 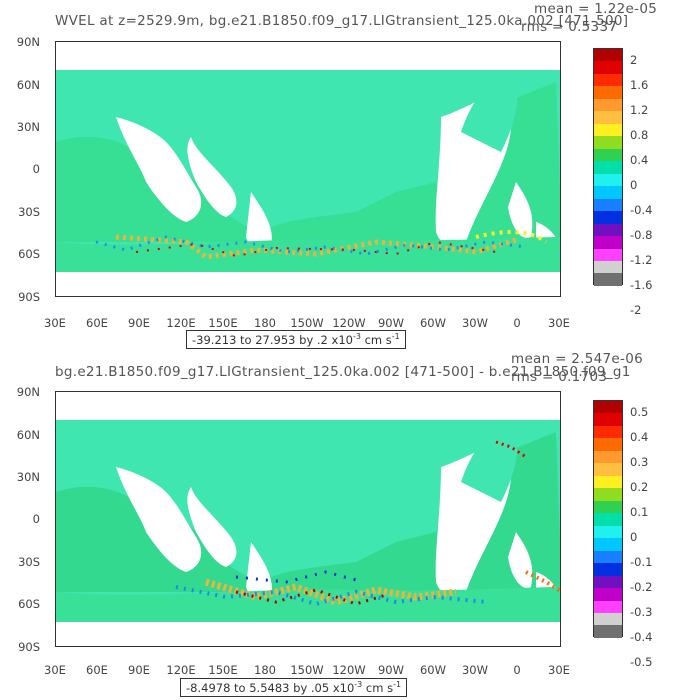 What do you see at coordinates (641, 260) in the screenshot?
I see `colorbar-label: -1.2` at bounding box center [641, 260].